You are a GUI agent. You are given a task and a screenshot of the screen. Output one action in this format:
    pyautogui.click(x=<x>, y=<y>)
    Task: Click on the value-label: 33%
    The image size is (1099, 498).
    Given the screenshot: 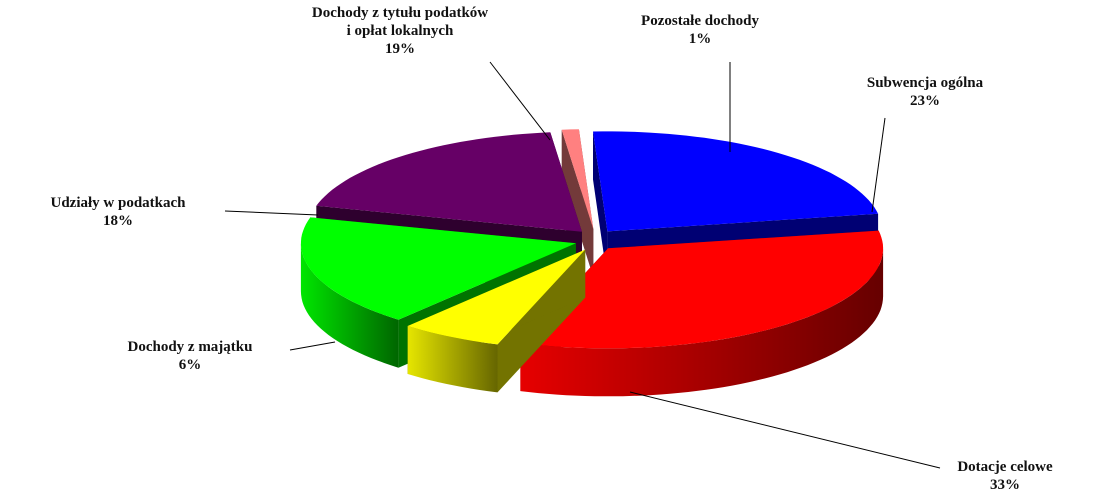 What is the action you would take?
    pyautogui.click(x=1005, y=485)
    